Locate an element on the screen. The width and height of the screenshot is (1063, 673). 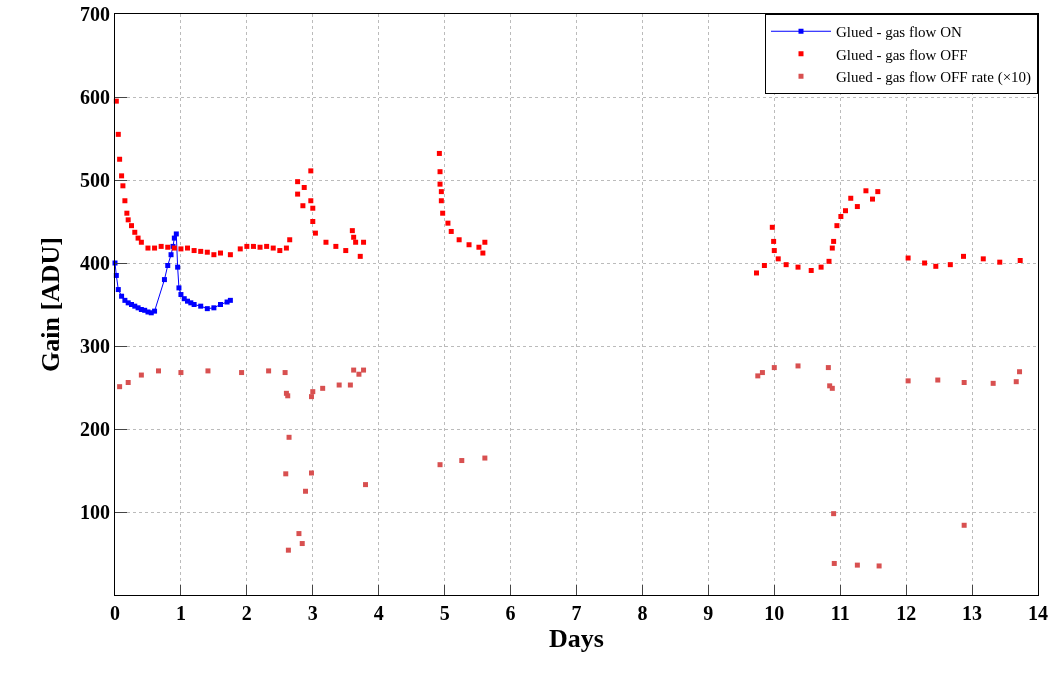
x-tick-label: 9 is located at coordinates (708, 613).